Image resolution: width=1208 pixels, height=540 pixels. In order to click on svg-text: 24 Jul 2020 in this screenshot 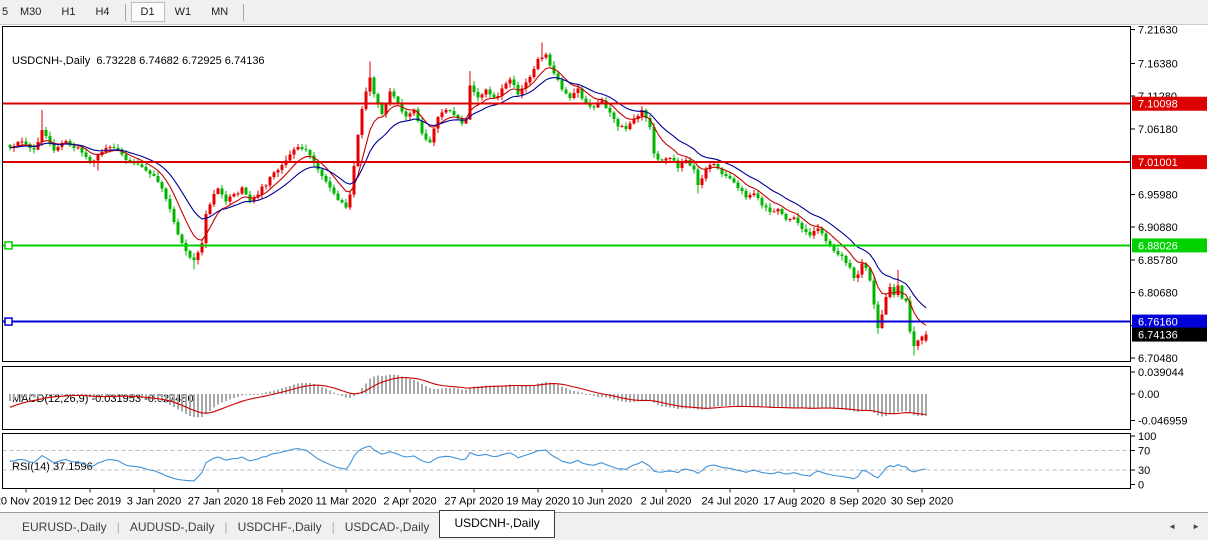, I will do `click(730, 502)`.